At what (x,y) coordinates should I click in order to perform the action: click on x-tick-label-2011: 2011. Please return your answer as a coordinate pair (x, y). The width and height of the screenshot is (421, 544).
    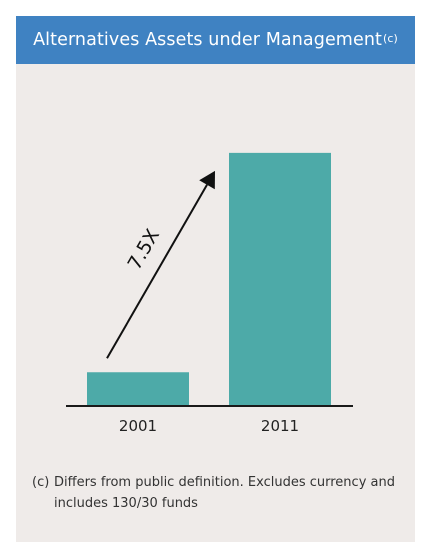
    Looking at the image, I should click on (280, 426).